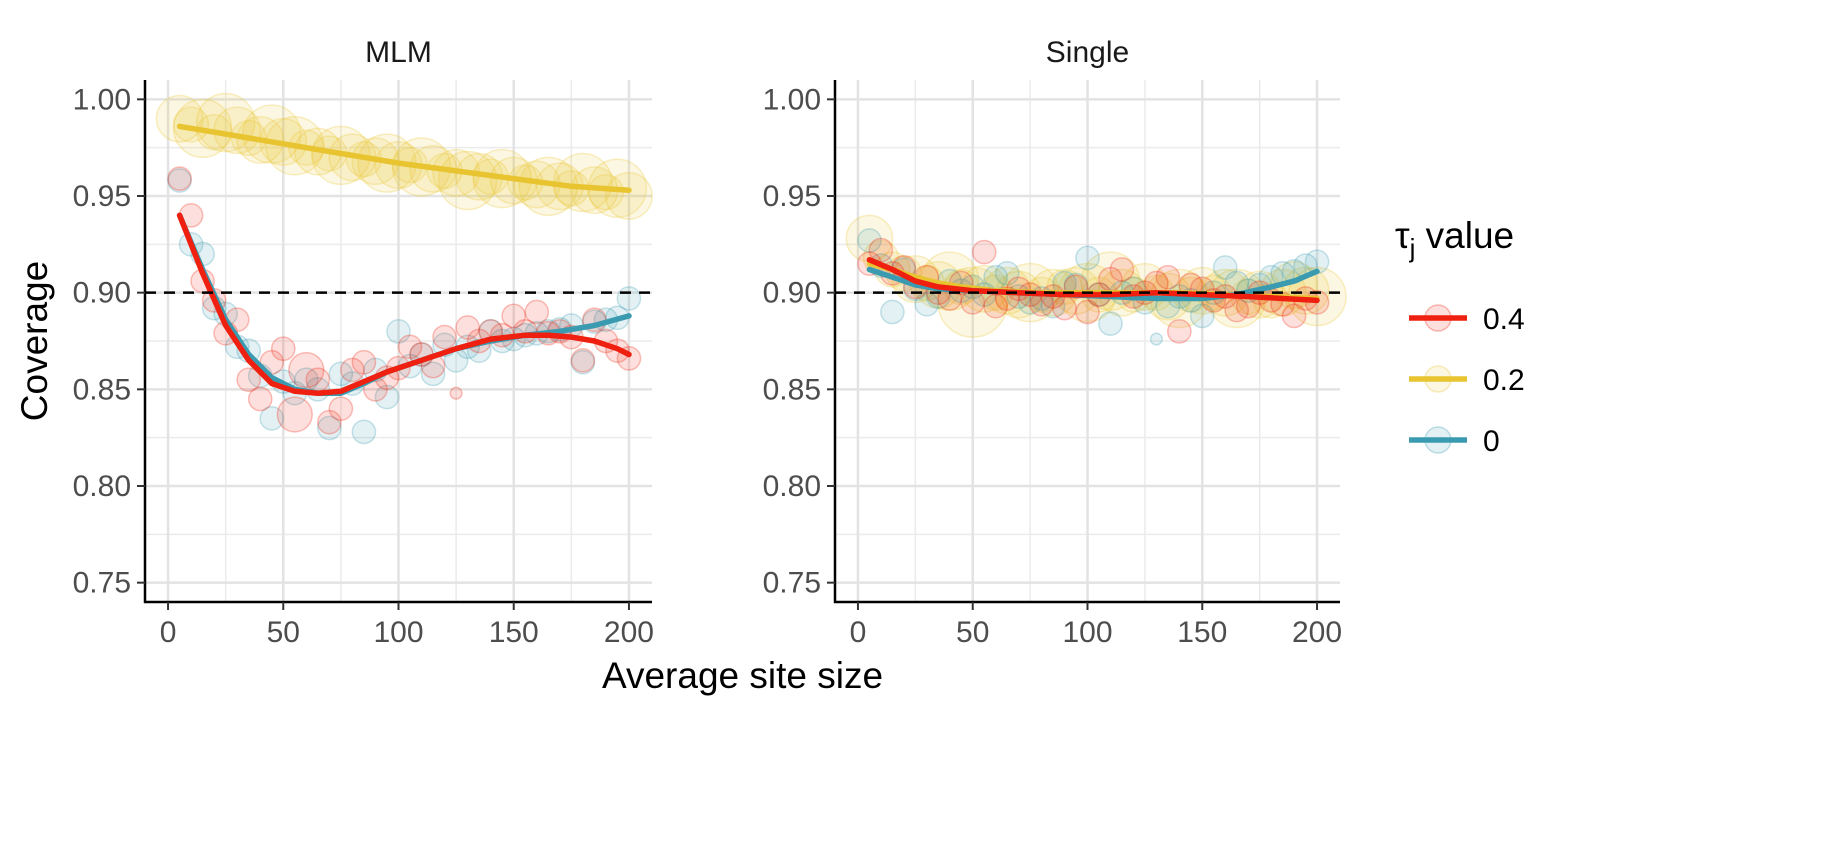  What do you see at coordinates (1464, 235) in the screenshot?
I see `legend-title-rest: value` at bounding box center [1464, 235].